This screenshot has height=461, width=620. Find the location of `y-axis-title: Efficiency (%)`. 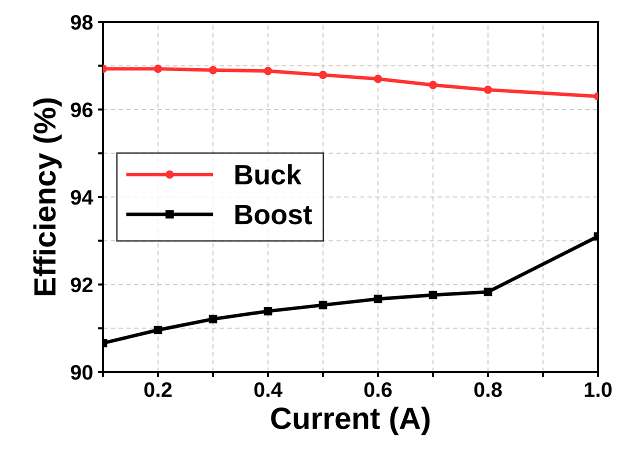

y-axis-title: Efficiency (%) is located at coordinates (47, 197).